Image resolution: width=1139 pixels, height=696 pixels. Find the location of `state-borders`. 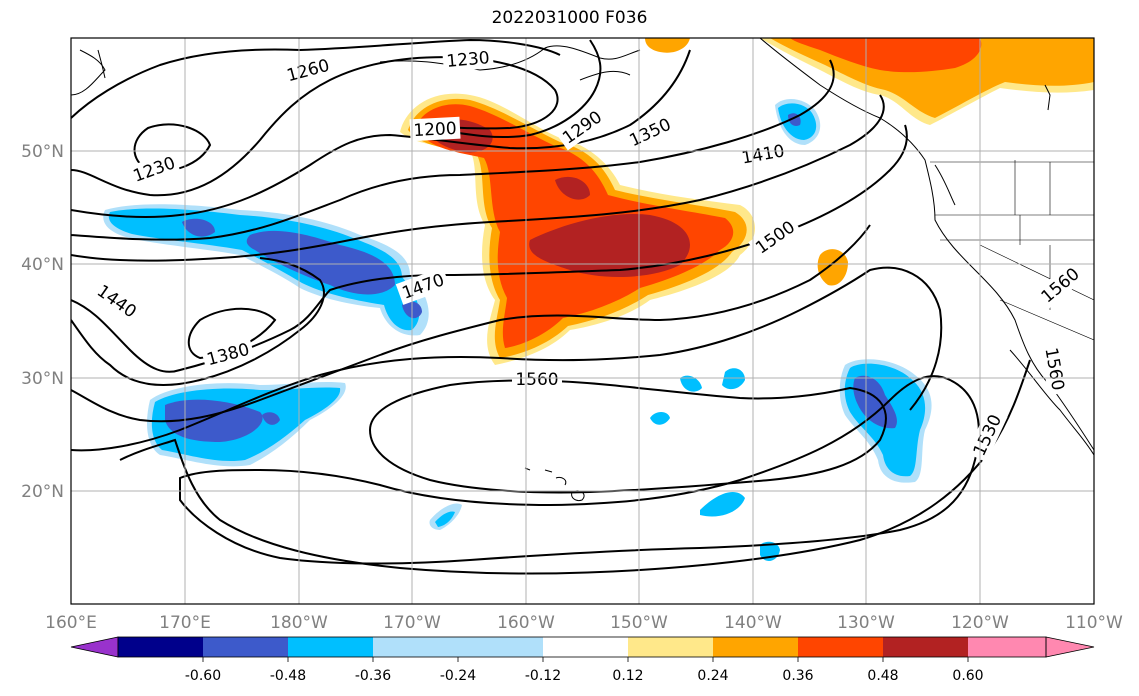

state-borders is located at coordinates (1012, 250).